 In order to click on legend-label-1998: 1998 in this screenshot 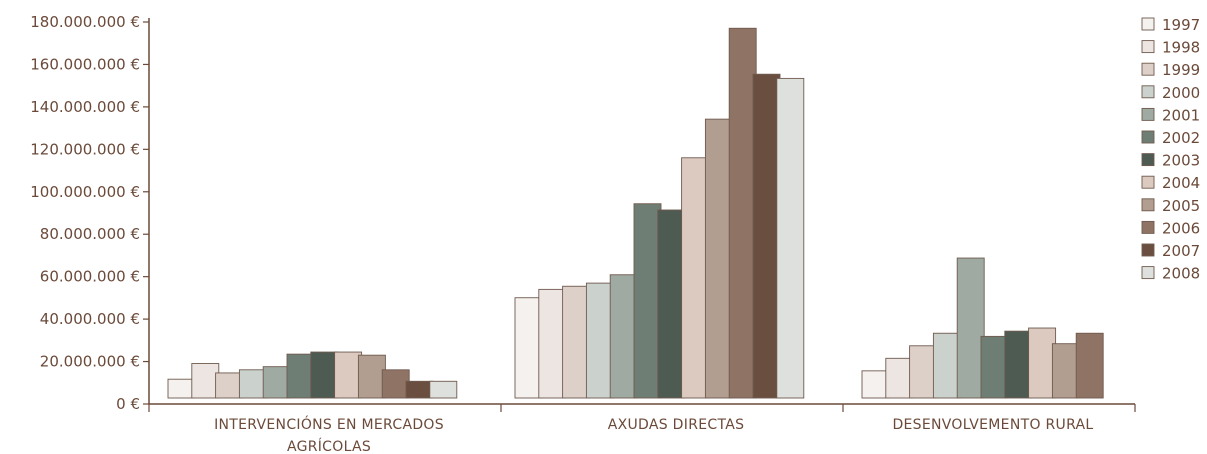, I will do `click(1181, 48)`.